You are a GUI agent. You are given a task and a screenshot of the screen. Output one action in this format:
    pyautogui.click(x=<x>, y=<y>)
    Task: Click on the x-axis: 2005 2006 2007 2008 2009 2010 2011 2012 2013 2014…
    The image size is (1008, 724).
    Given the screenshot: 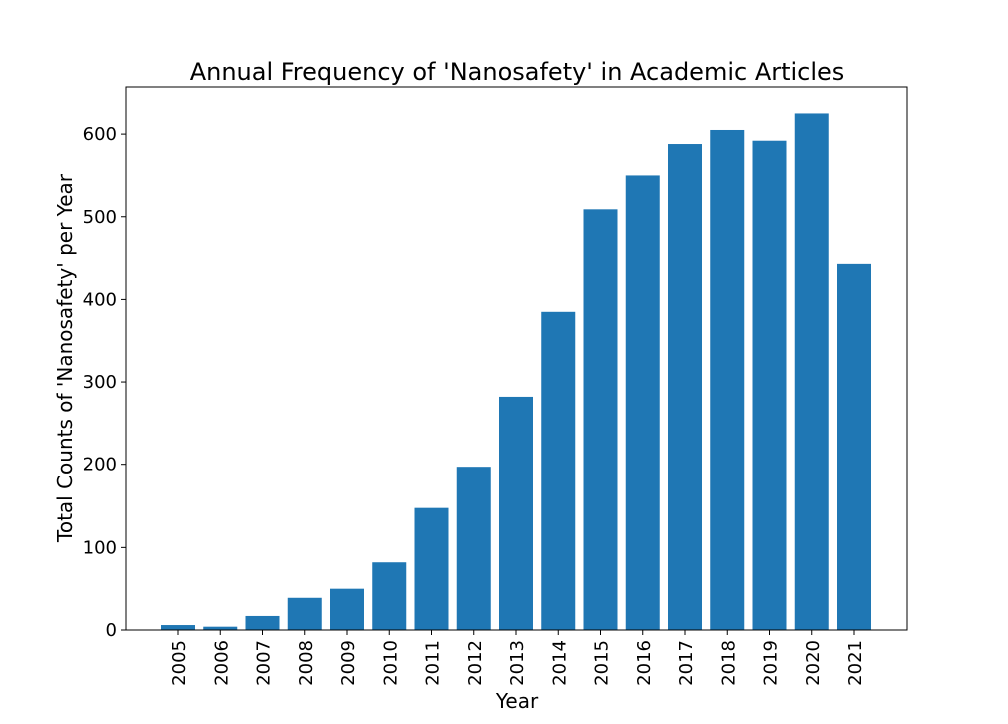 What is the action you would take?
    pyautogui.click(x=517, y=658)
    